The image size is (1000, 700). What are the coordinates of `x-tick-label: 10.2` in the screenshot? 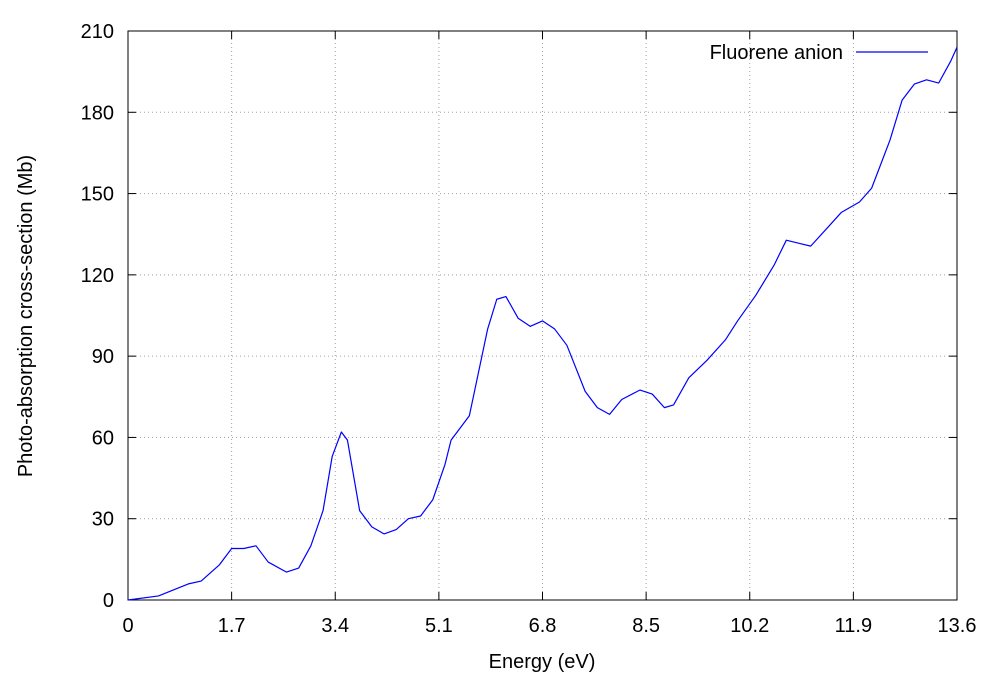 It's located at (749, 626).